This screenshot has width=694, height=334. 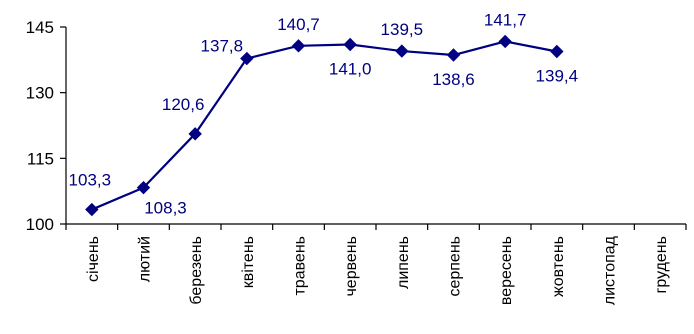 What do you see at coordinates (40, 27) in the screenshot?
I see `y-tick-label: 145` at bounding box center [40, 27].